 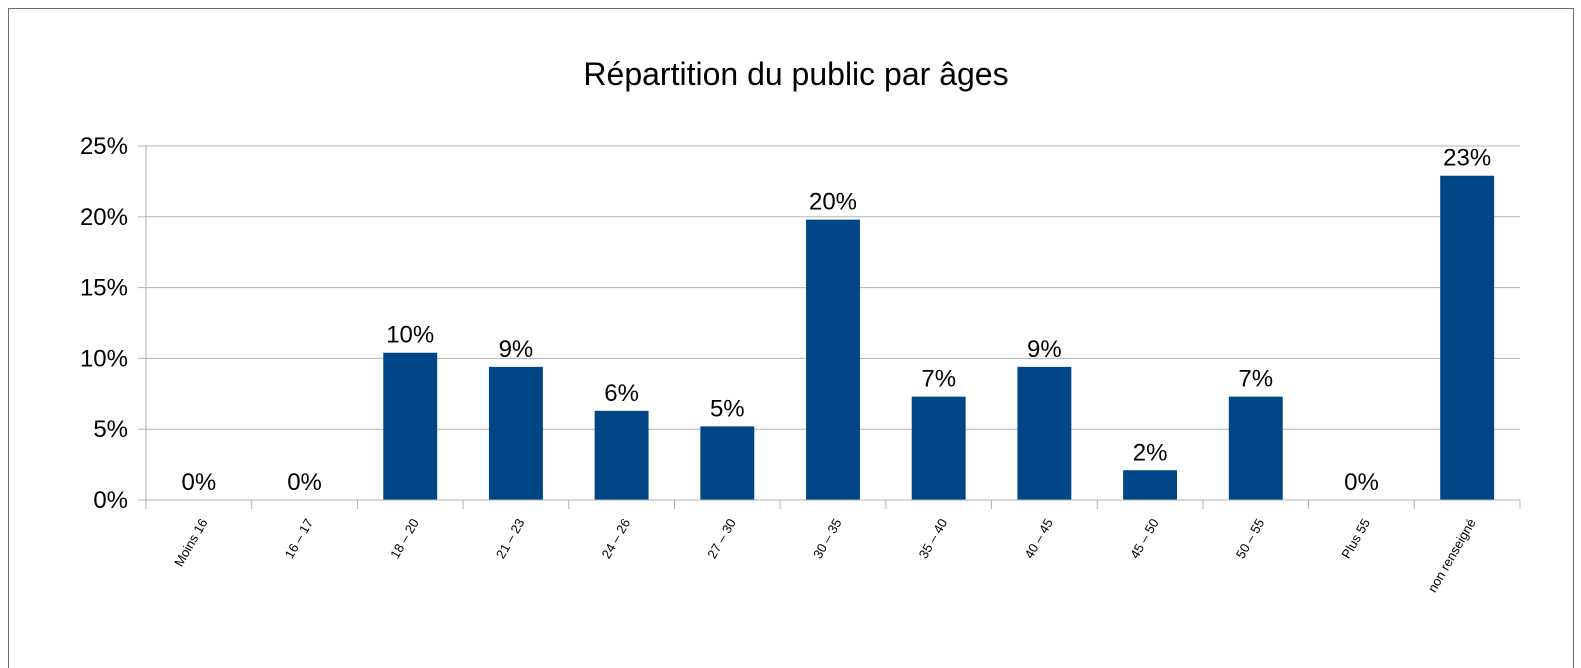 I want to click on x-tick-label: 27 – 30, so click(x=721, y=538).